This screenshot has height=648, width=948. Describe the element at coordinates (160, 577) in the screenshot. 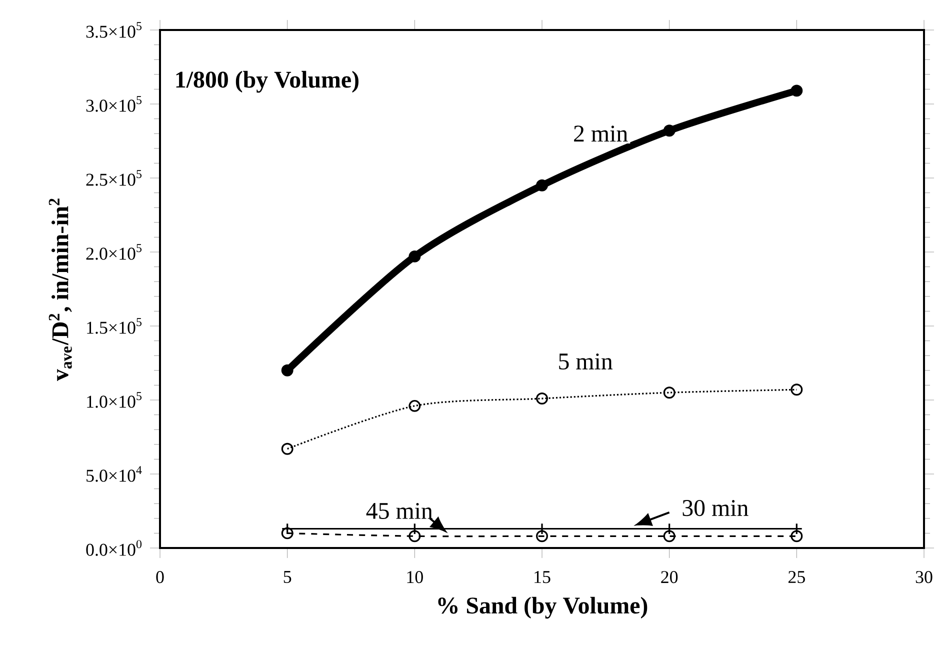

I see `x-tick-label: 0` at that location.